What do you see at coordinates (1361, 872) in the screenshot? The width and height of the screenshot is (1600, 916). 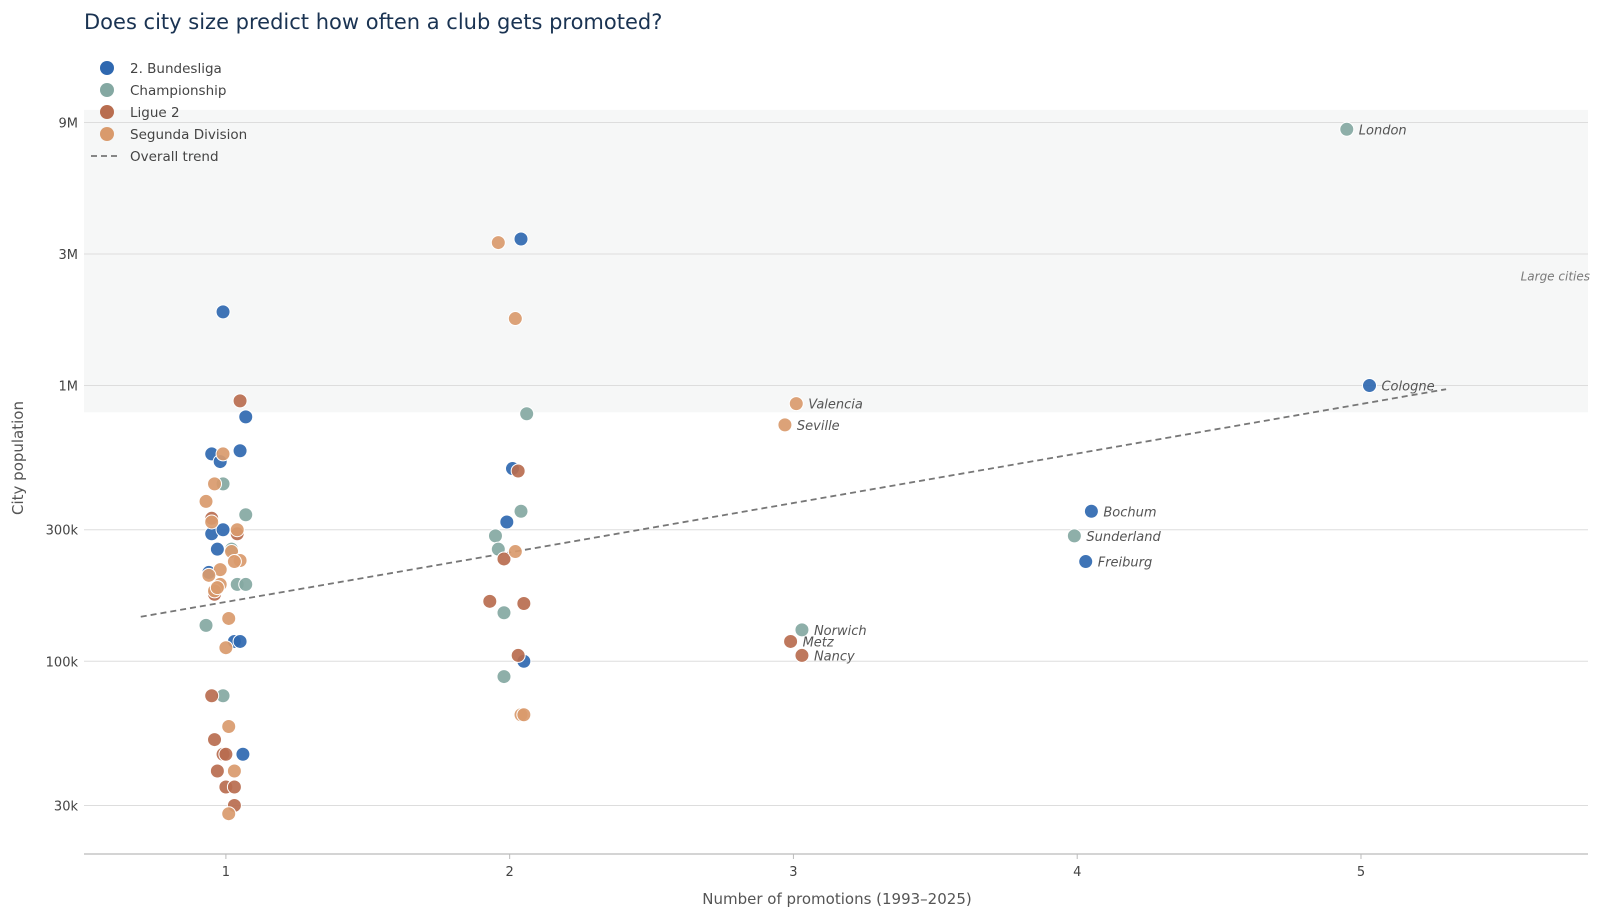 I see `x-tick-label: 5` at bounding box center [1361, 872].